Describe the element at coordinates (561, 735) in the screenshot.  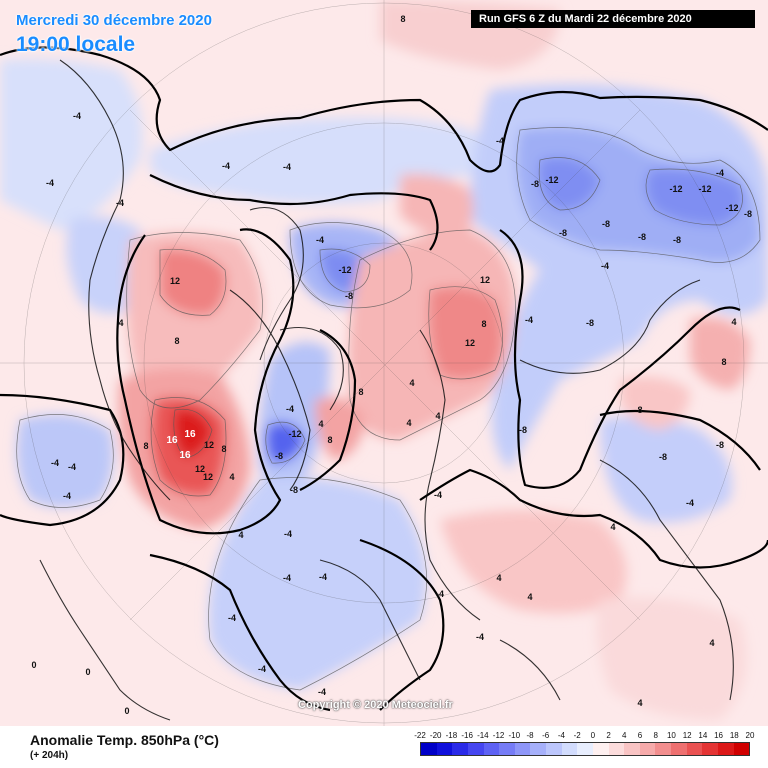
I see `scale-label: -4` at that location.